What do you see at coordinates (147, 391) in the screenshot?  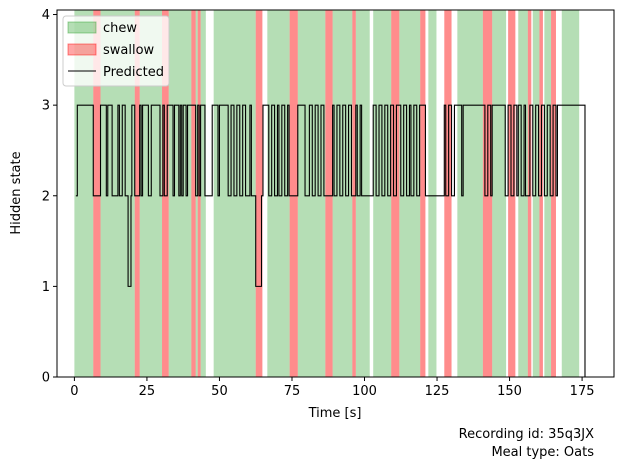 I see `x-tick-label: 25` at bounding box center [147, 391].